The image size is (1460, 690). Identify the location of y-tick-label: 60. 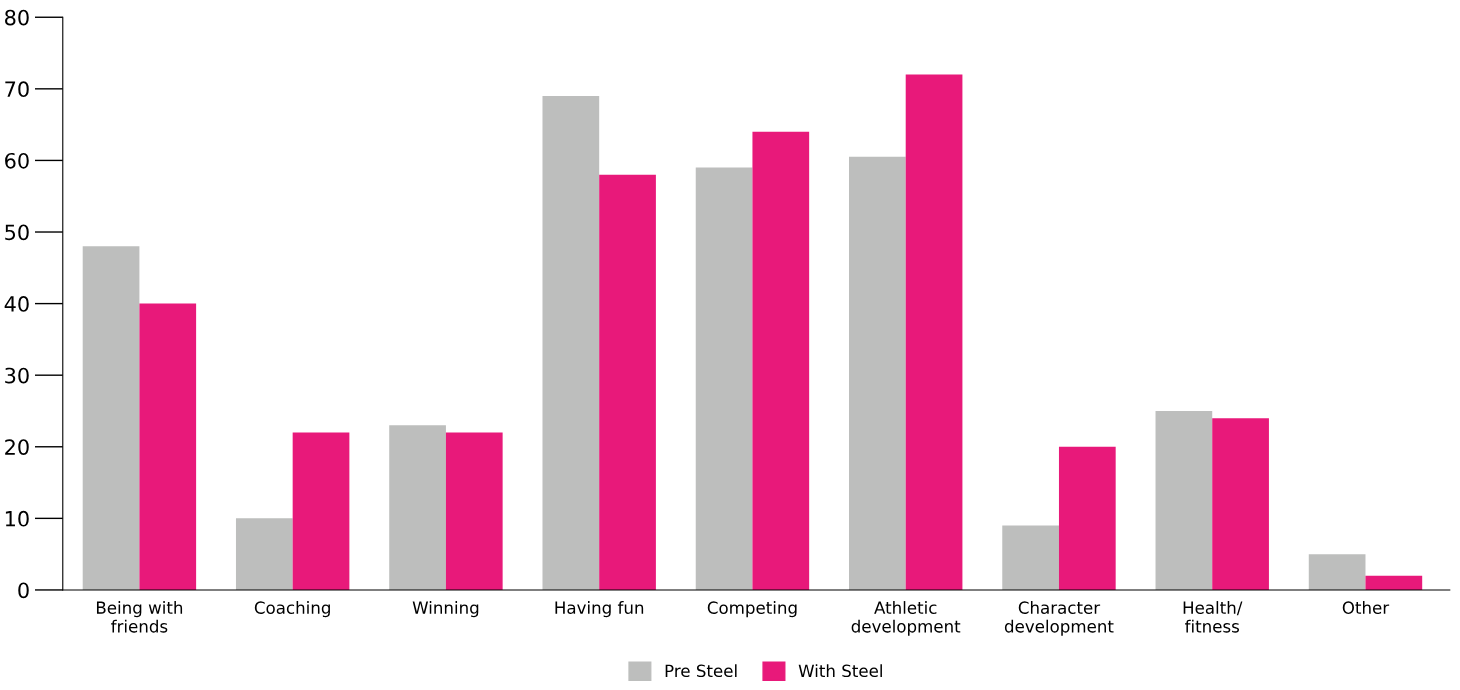
(17, 160).